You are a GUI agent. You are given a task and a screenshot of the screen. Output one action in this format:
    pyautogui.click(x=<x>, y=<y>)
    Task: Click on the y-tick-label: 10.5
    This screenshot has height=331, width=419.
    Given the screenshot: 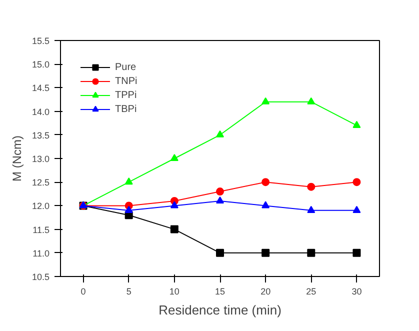 What is the action you would take?
    pyautogui.click(x=41, y=277)
    